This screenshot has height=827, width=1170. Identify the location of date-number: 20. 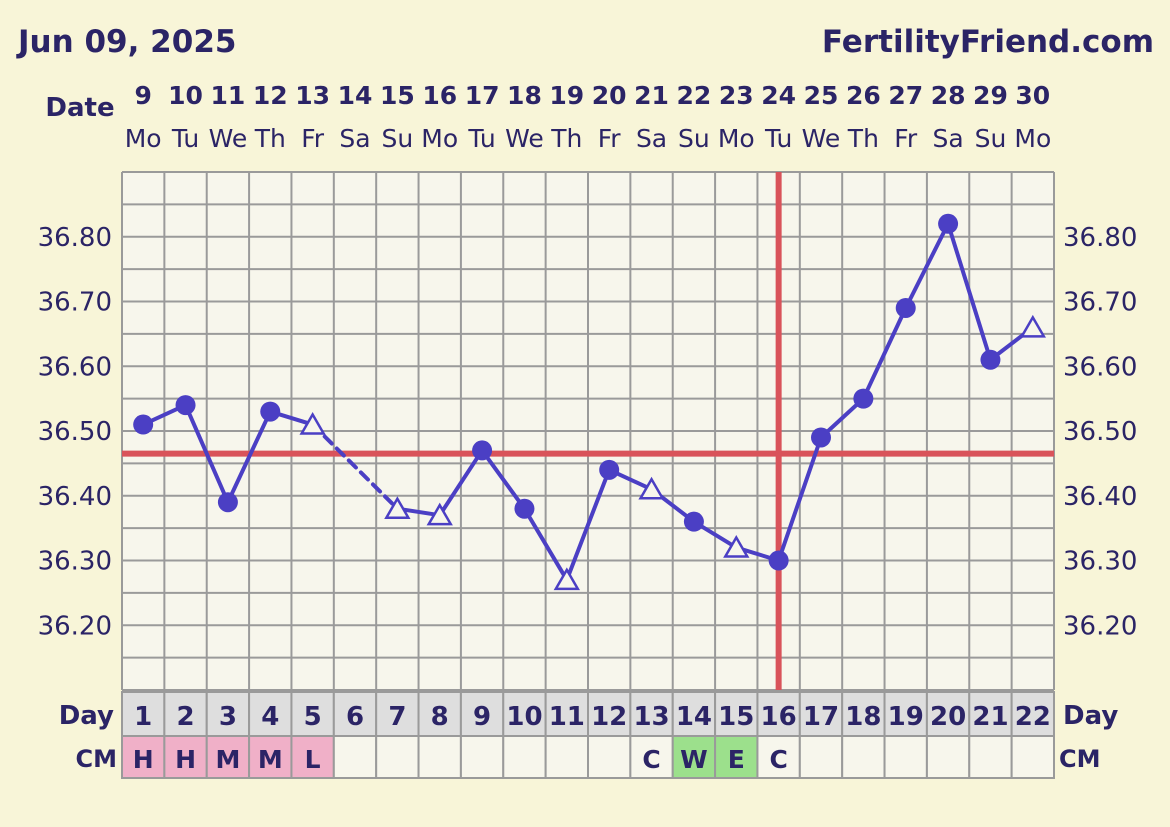
(609, 95).